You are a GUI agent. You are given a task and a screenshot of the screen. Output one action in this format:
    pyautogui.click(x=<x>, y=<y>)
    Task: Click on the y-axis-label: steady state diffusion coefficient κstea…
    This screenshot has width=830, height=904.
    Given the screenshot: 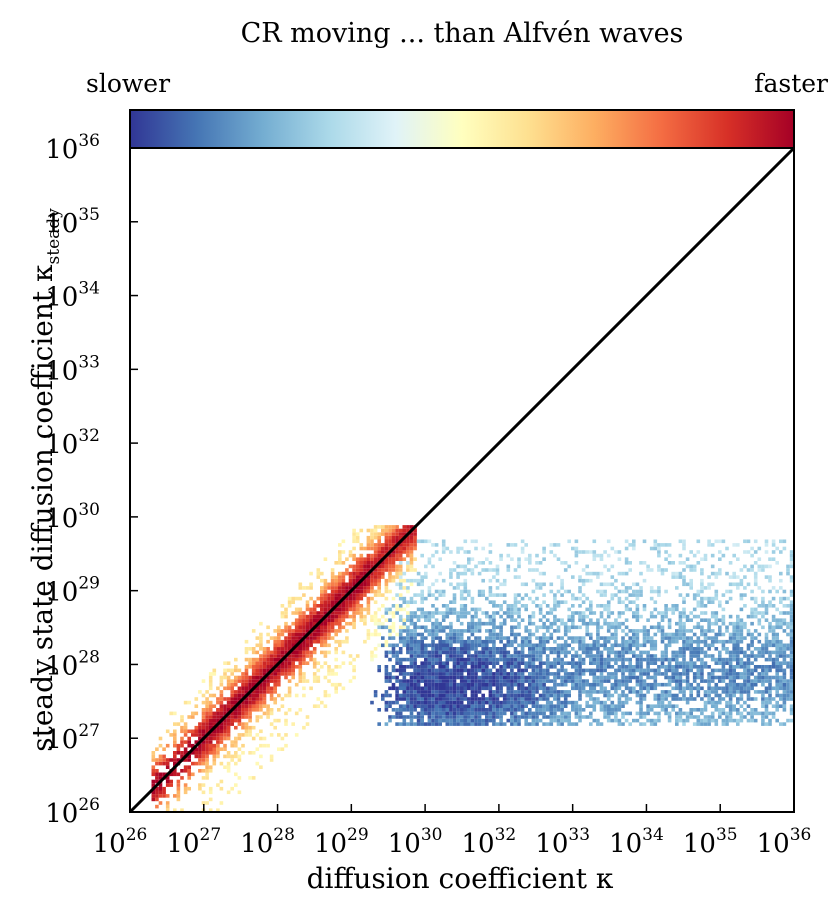 What is the action you would take?
    pyautogui.click(x=45, y=480)
    